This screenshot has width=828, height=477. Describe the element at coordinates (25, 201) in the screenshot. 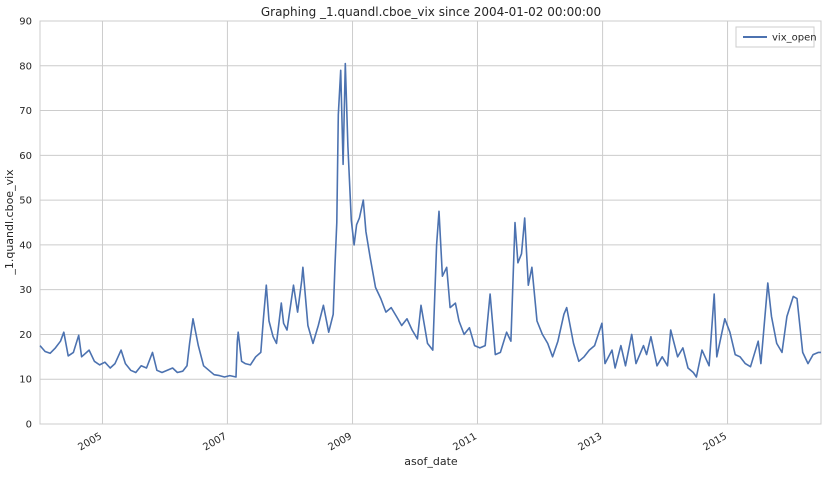

I see `y-tick-label: 50` at that location.